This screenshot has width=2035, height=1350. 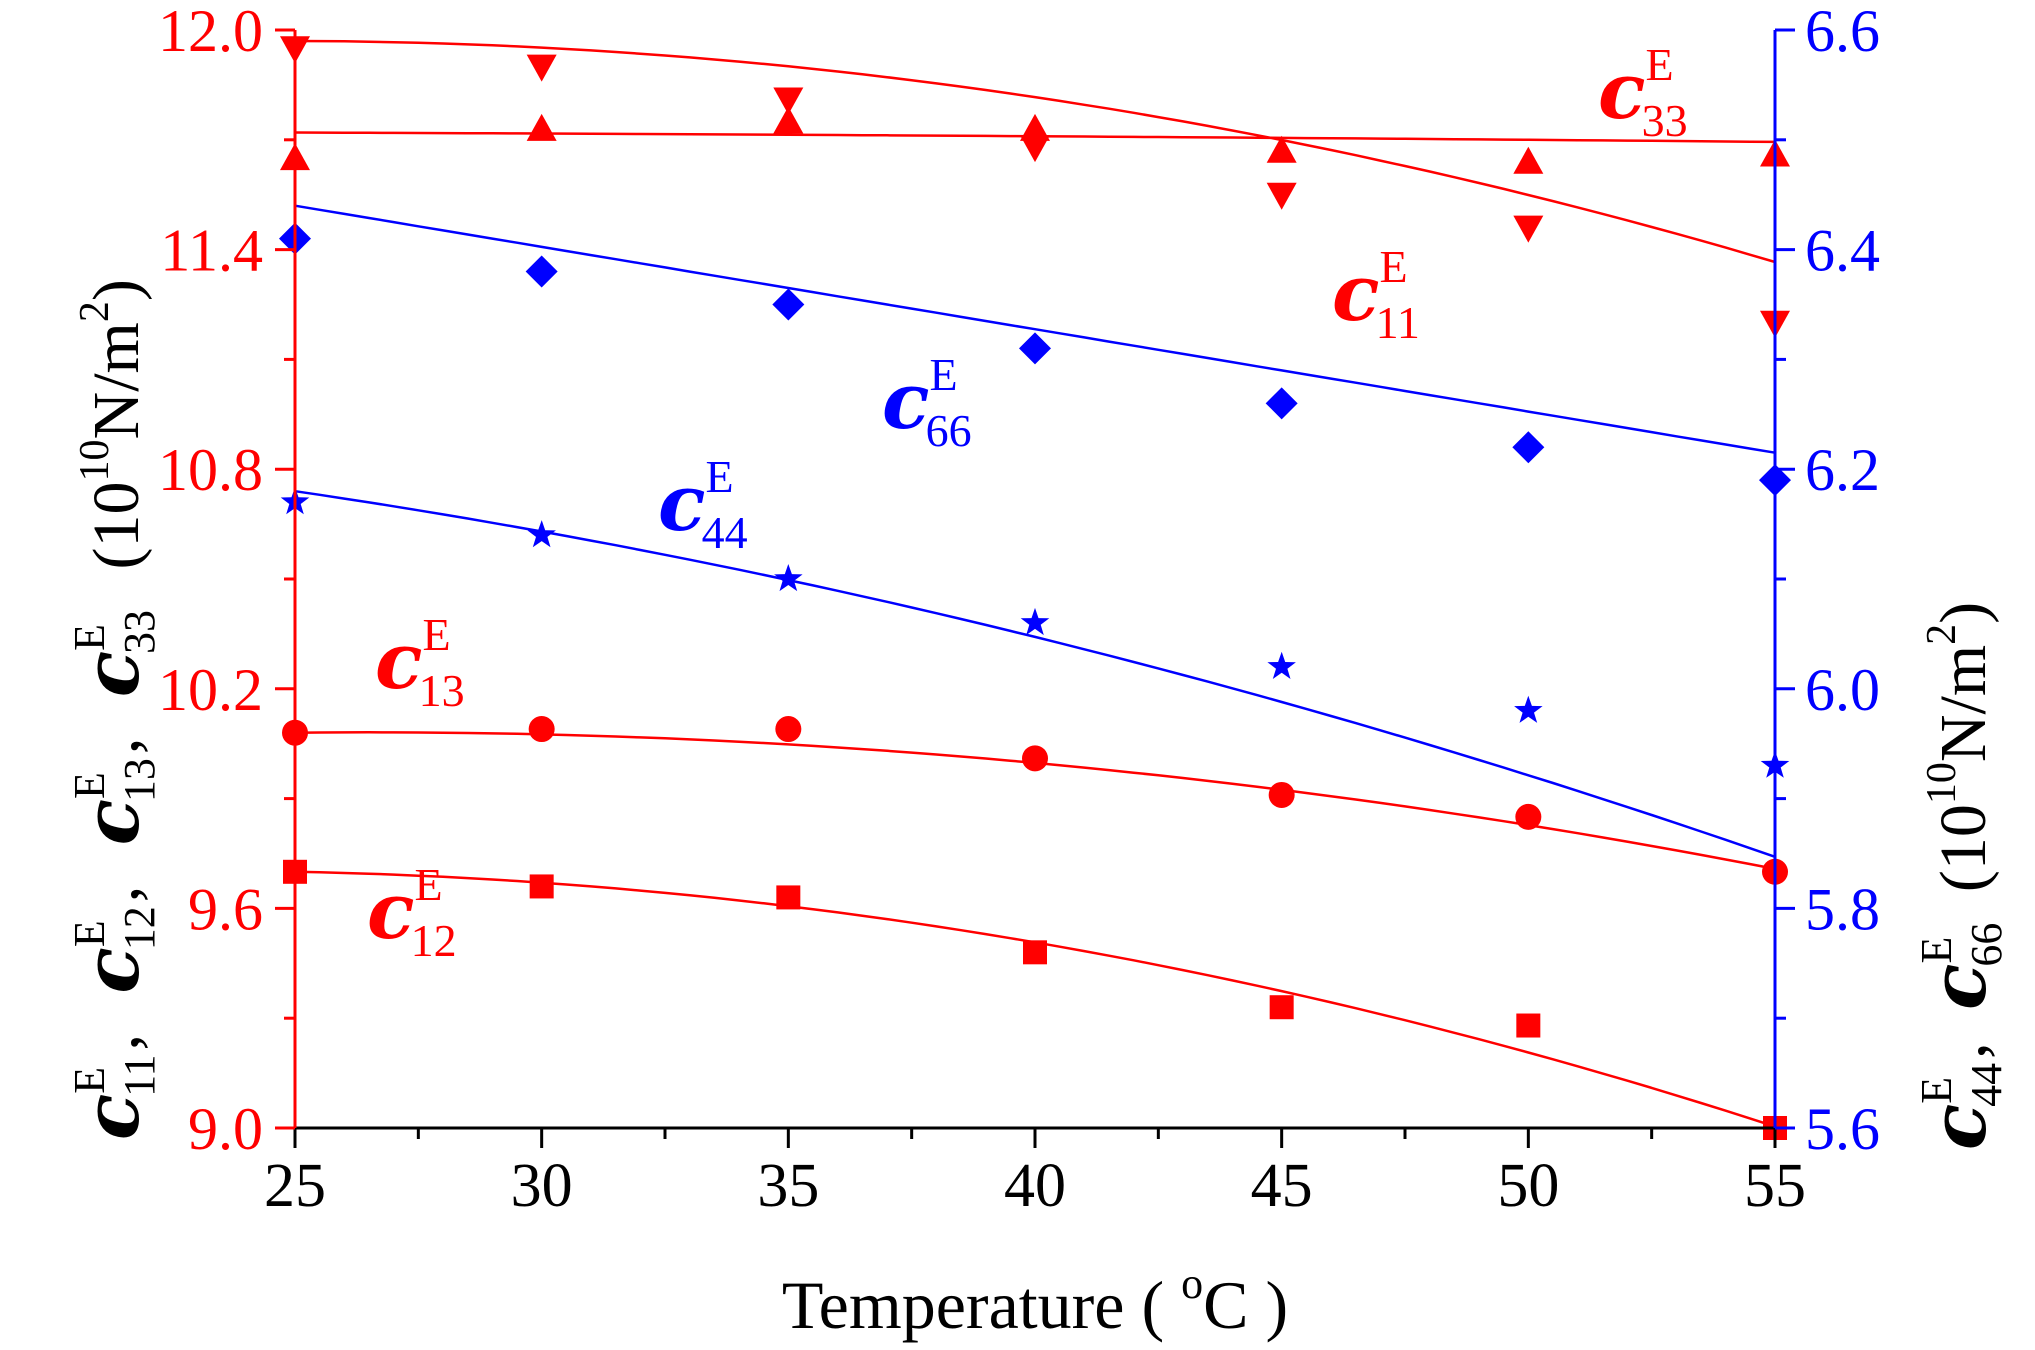 What do you see at coordinates (1842, 32) in the screenshot?
I see `y-right-tick-label: 6.6` at bounding box center [1842, 32].